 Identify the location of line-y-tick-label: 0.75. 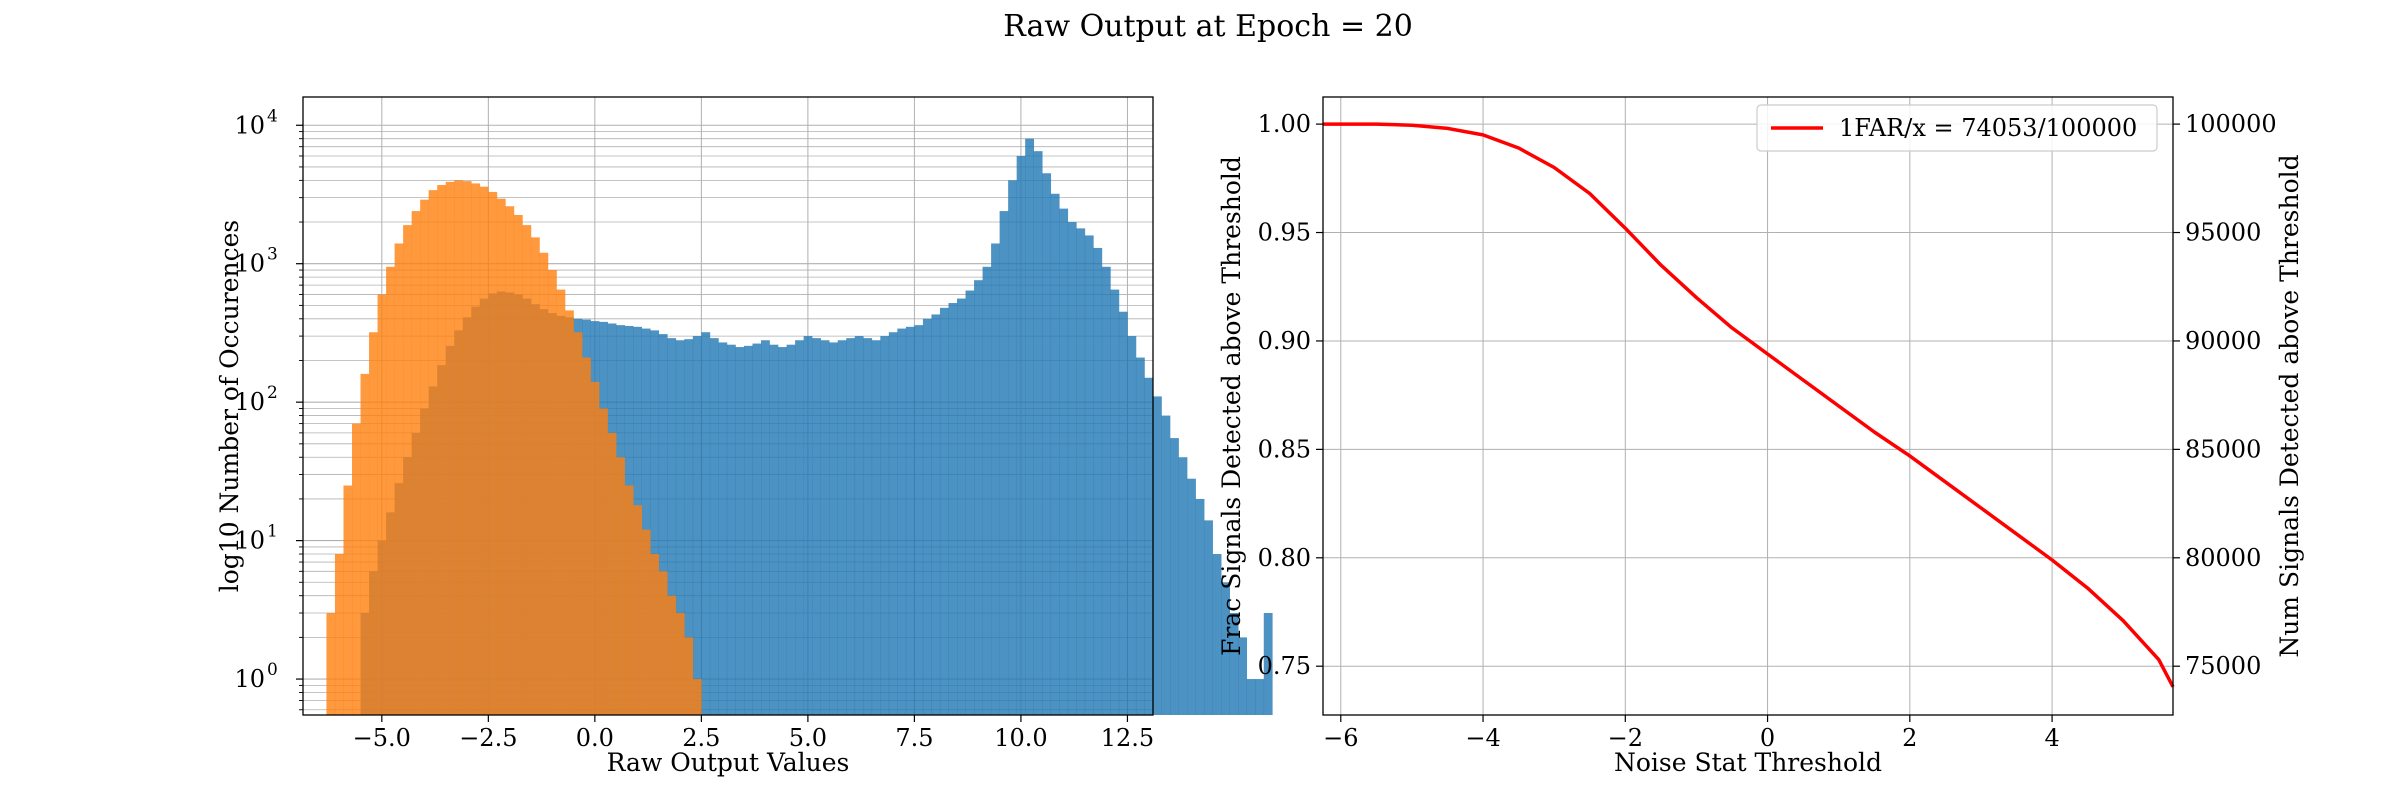
(1284, 666).